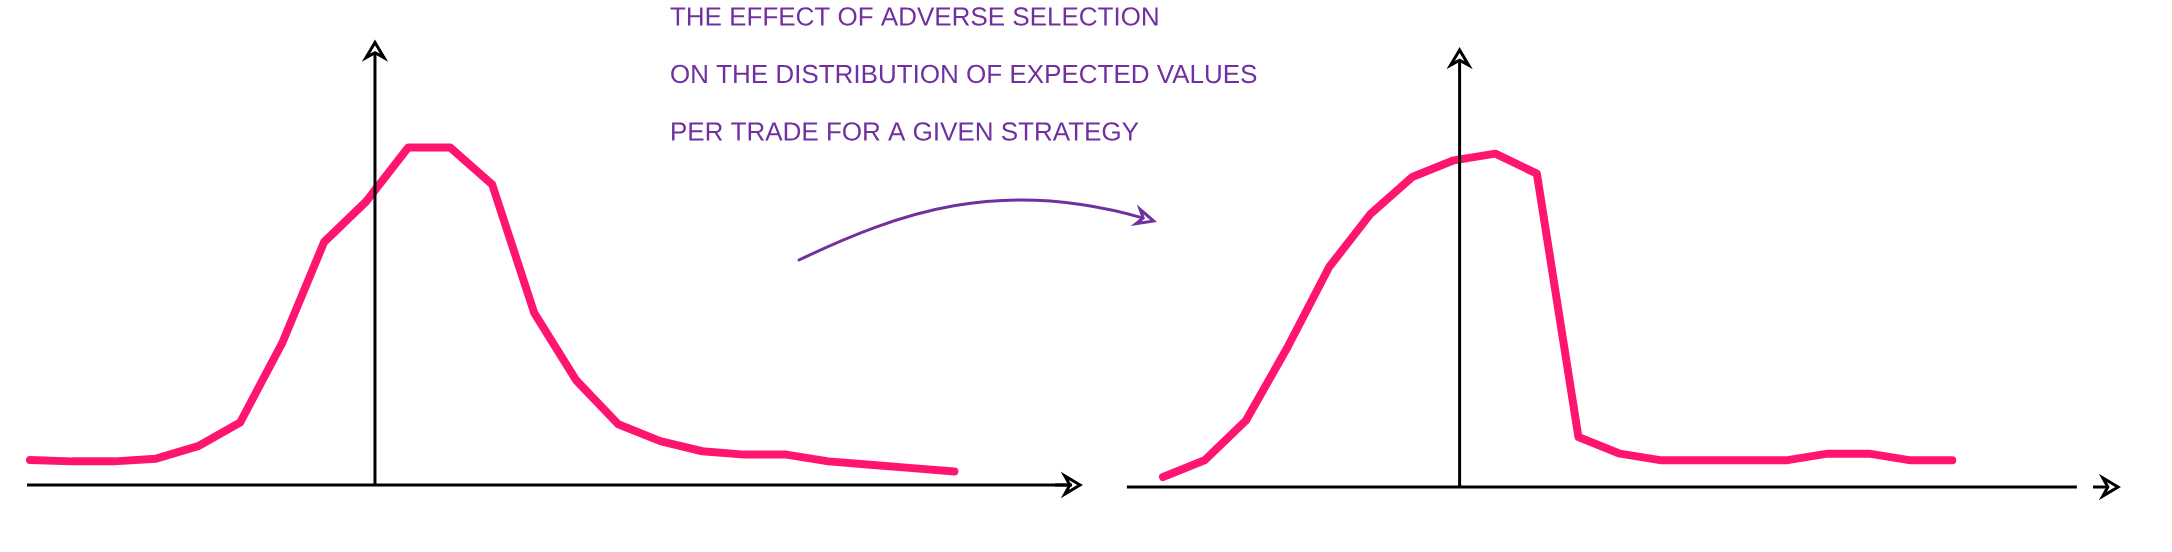 Image resolution: width=2172 pixels, height=552 pixels. What do you see at coordinates (905, 131) in the screenshot?
I see `text: PER TRADE FOR A GIVEN STRATEGY` at bounding box center [905, 131].